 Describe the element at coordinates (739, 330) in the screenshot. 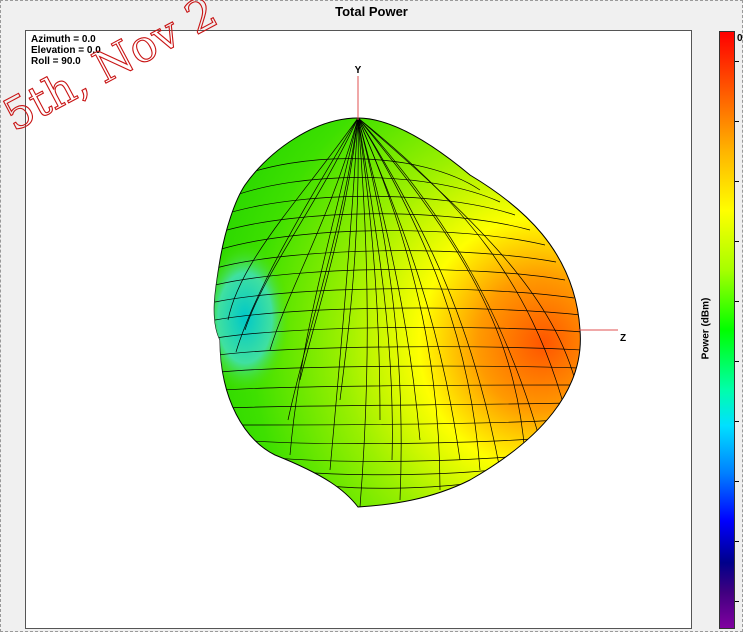

I see `color-scale-ticks` at that location.